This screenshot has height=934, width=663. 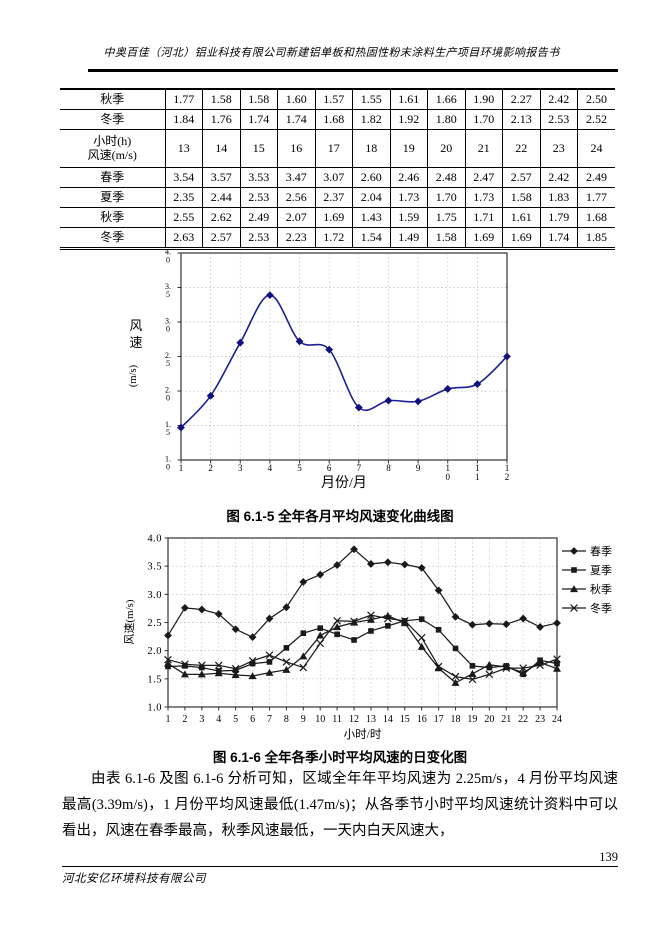 I want to click on wind-speed-markers, so click(x=344, y=361).